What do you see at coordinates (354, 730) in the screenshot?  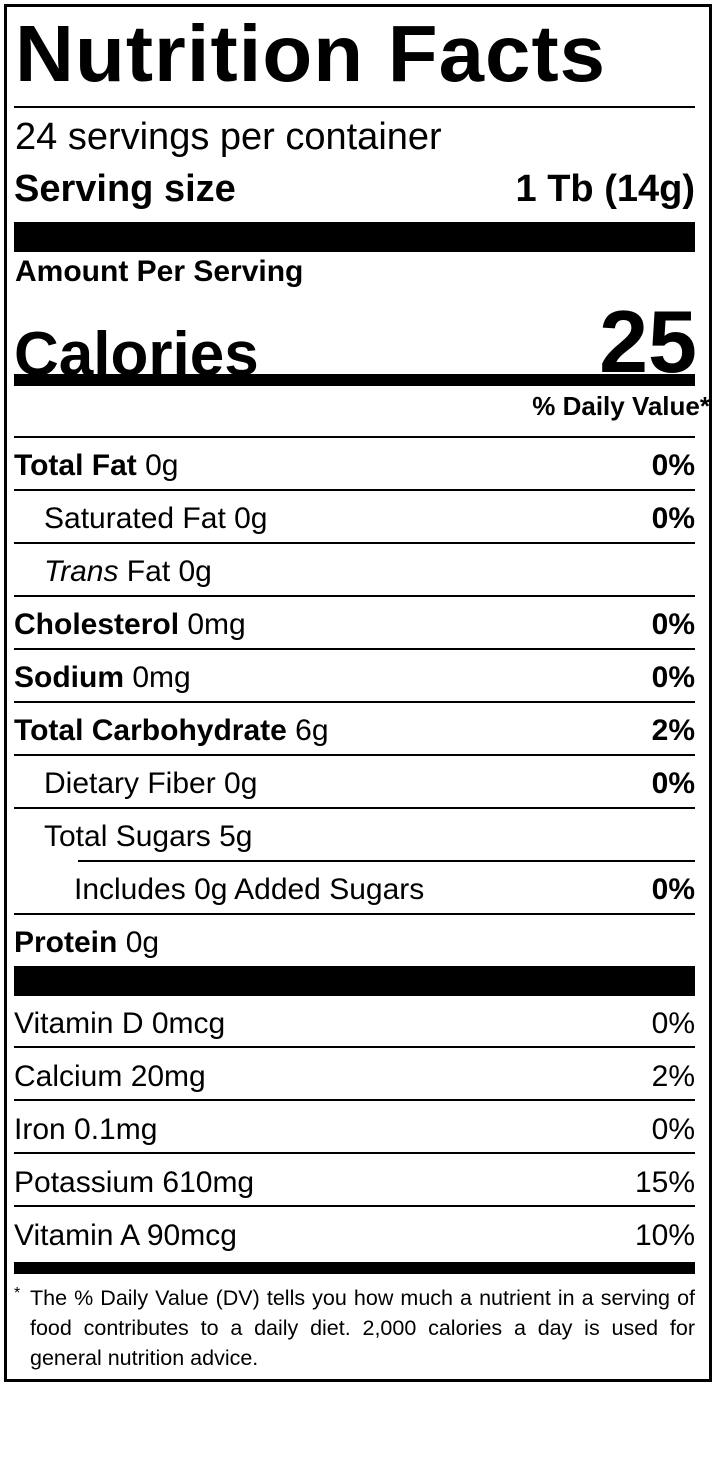 I see `nutrient-row-total-carbohydrate: Total Carbohydrate 6g 2%` at bounding box center [354, 730].